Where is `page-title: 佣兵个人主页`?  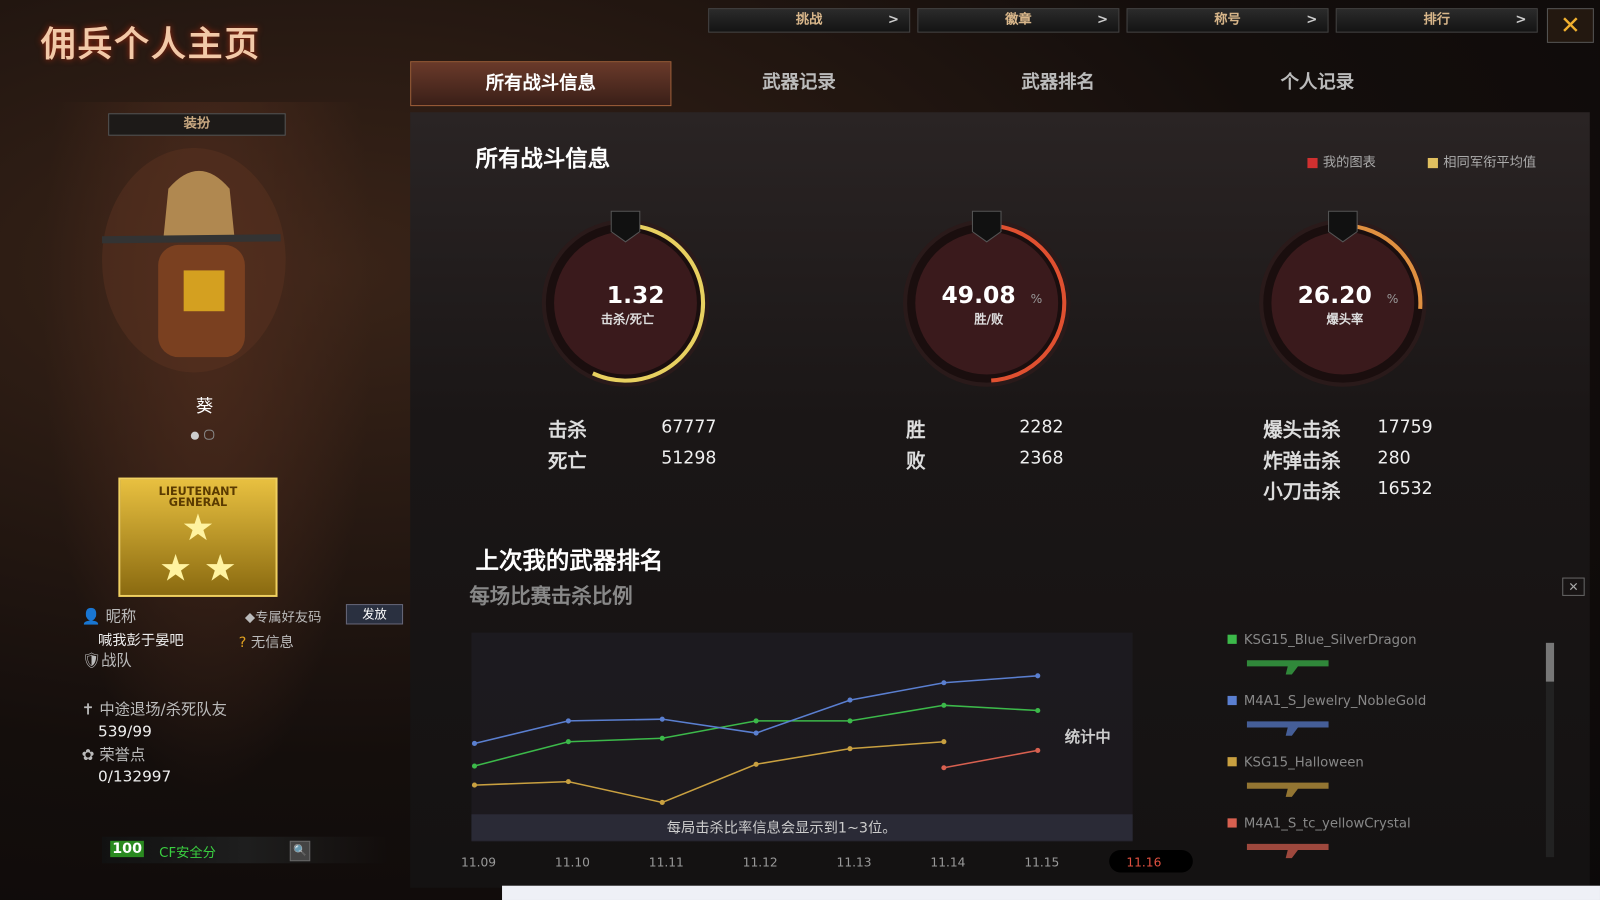
page-title: 佣兵个人主页 is located at coordinates (151, 45).